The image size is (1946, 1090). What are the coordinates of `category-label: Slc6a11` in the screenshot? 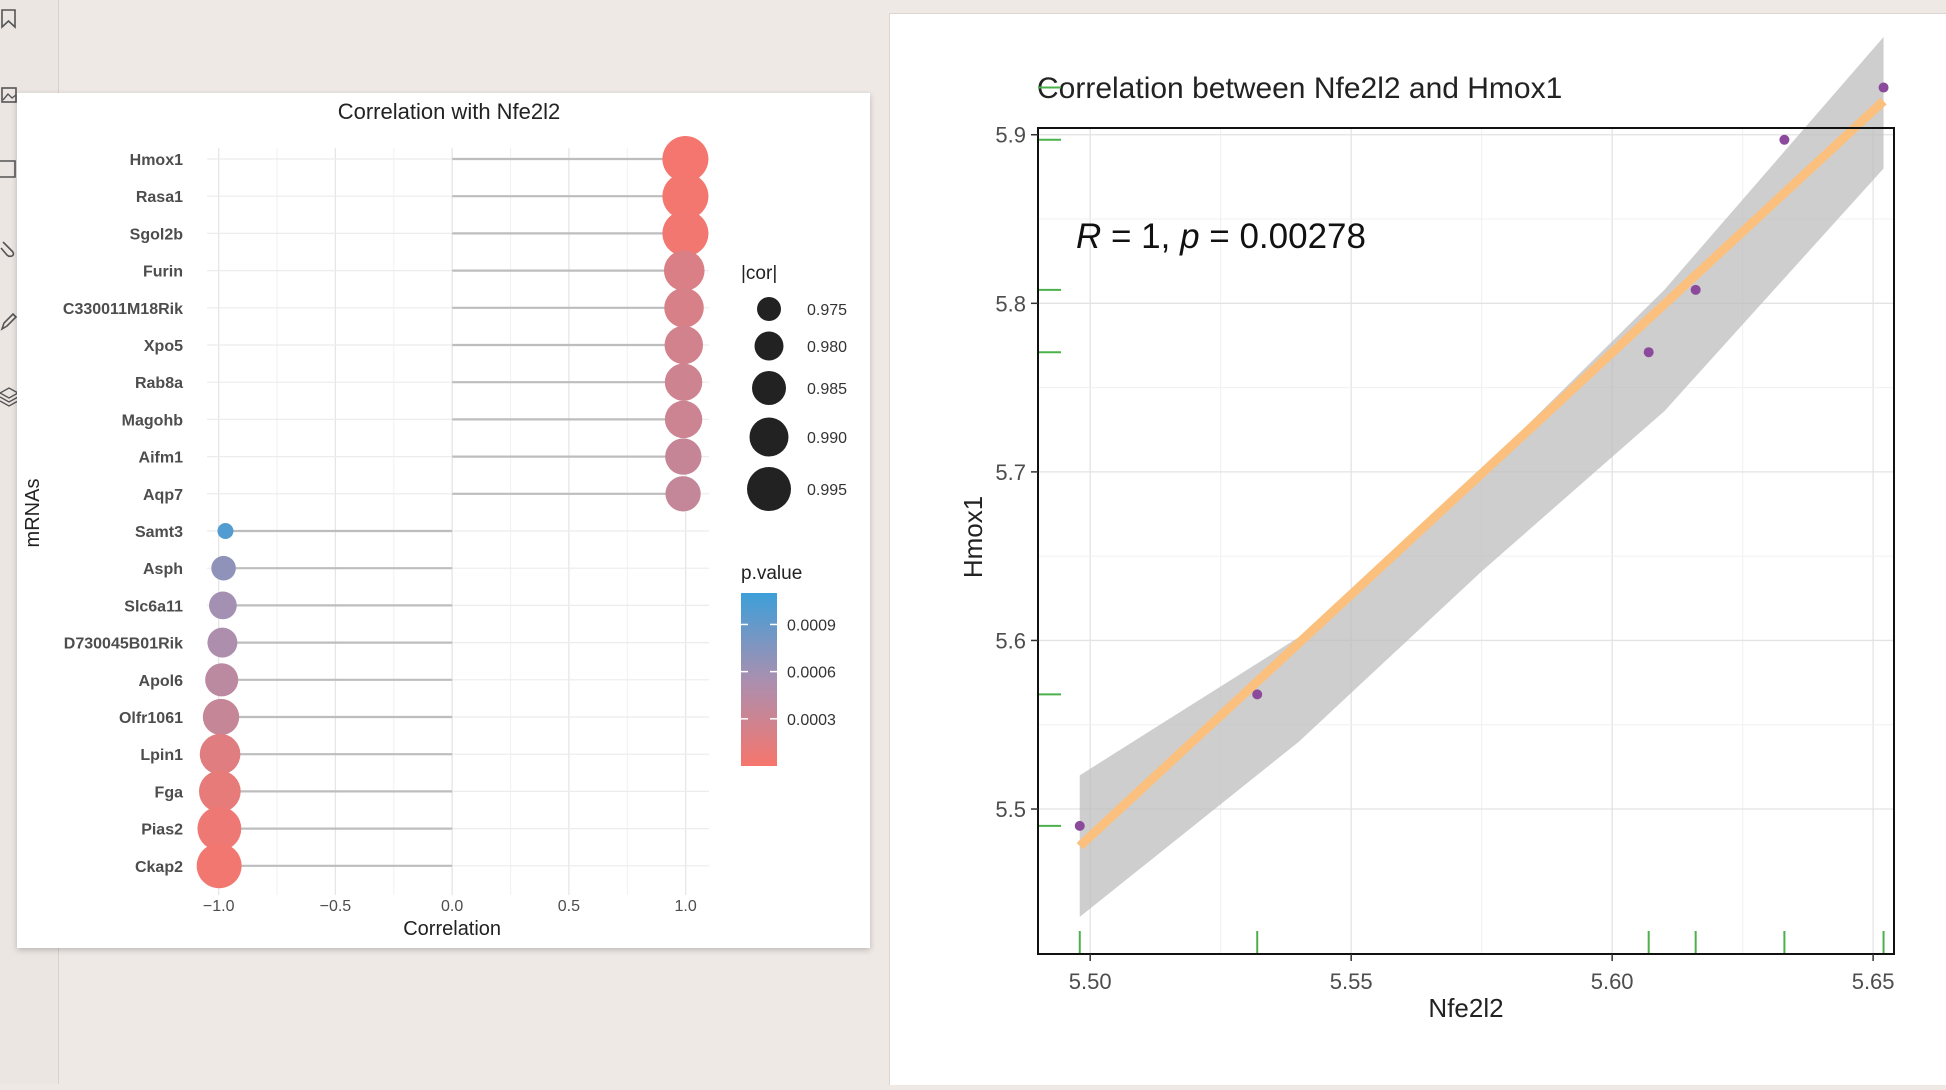 It's located at (153, 606).